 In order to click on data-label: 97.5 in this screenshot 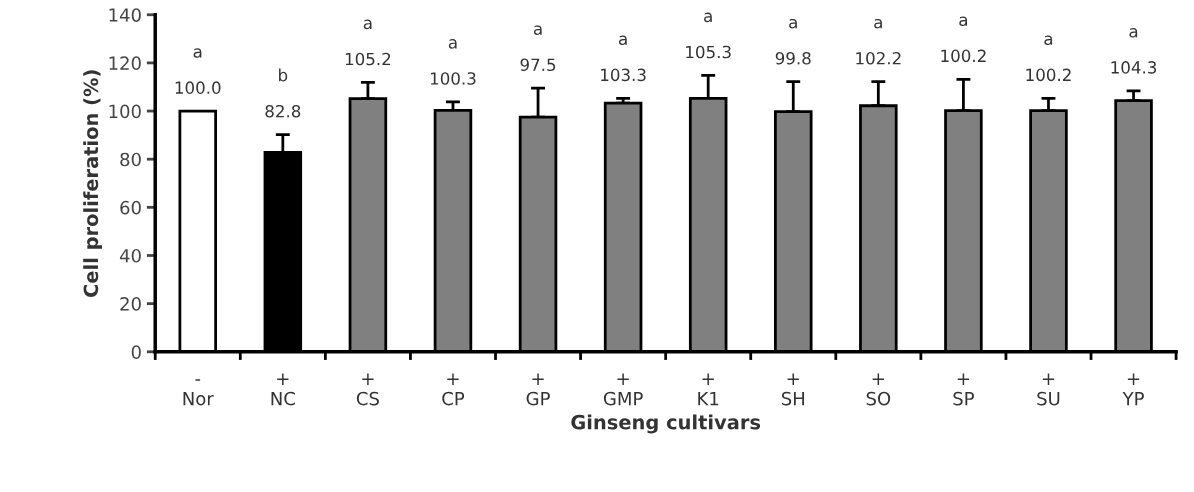, I will do `click(538, 65)`.